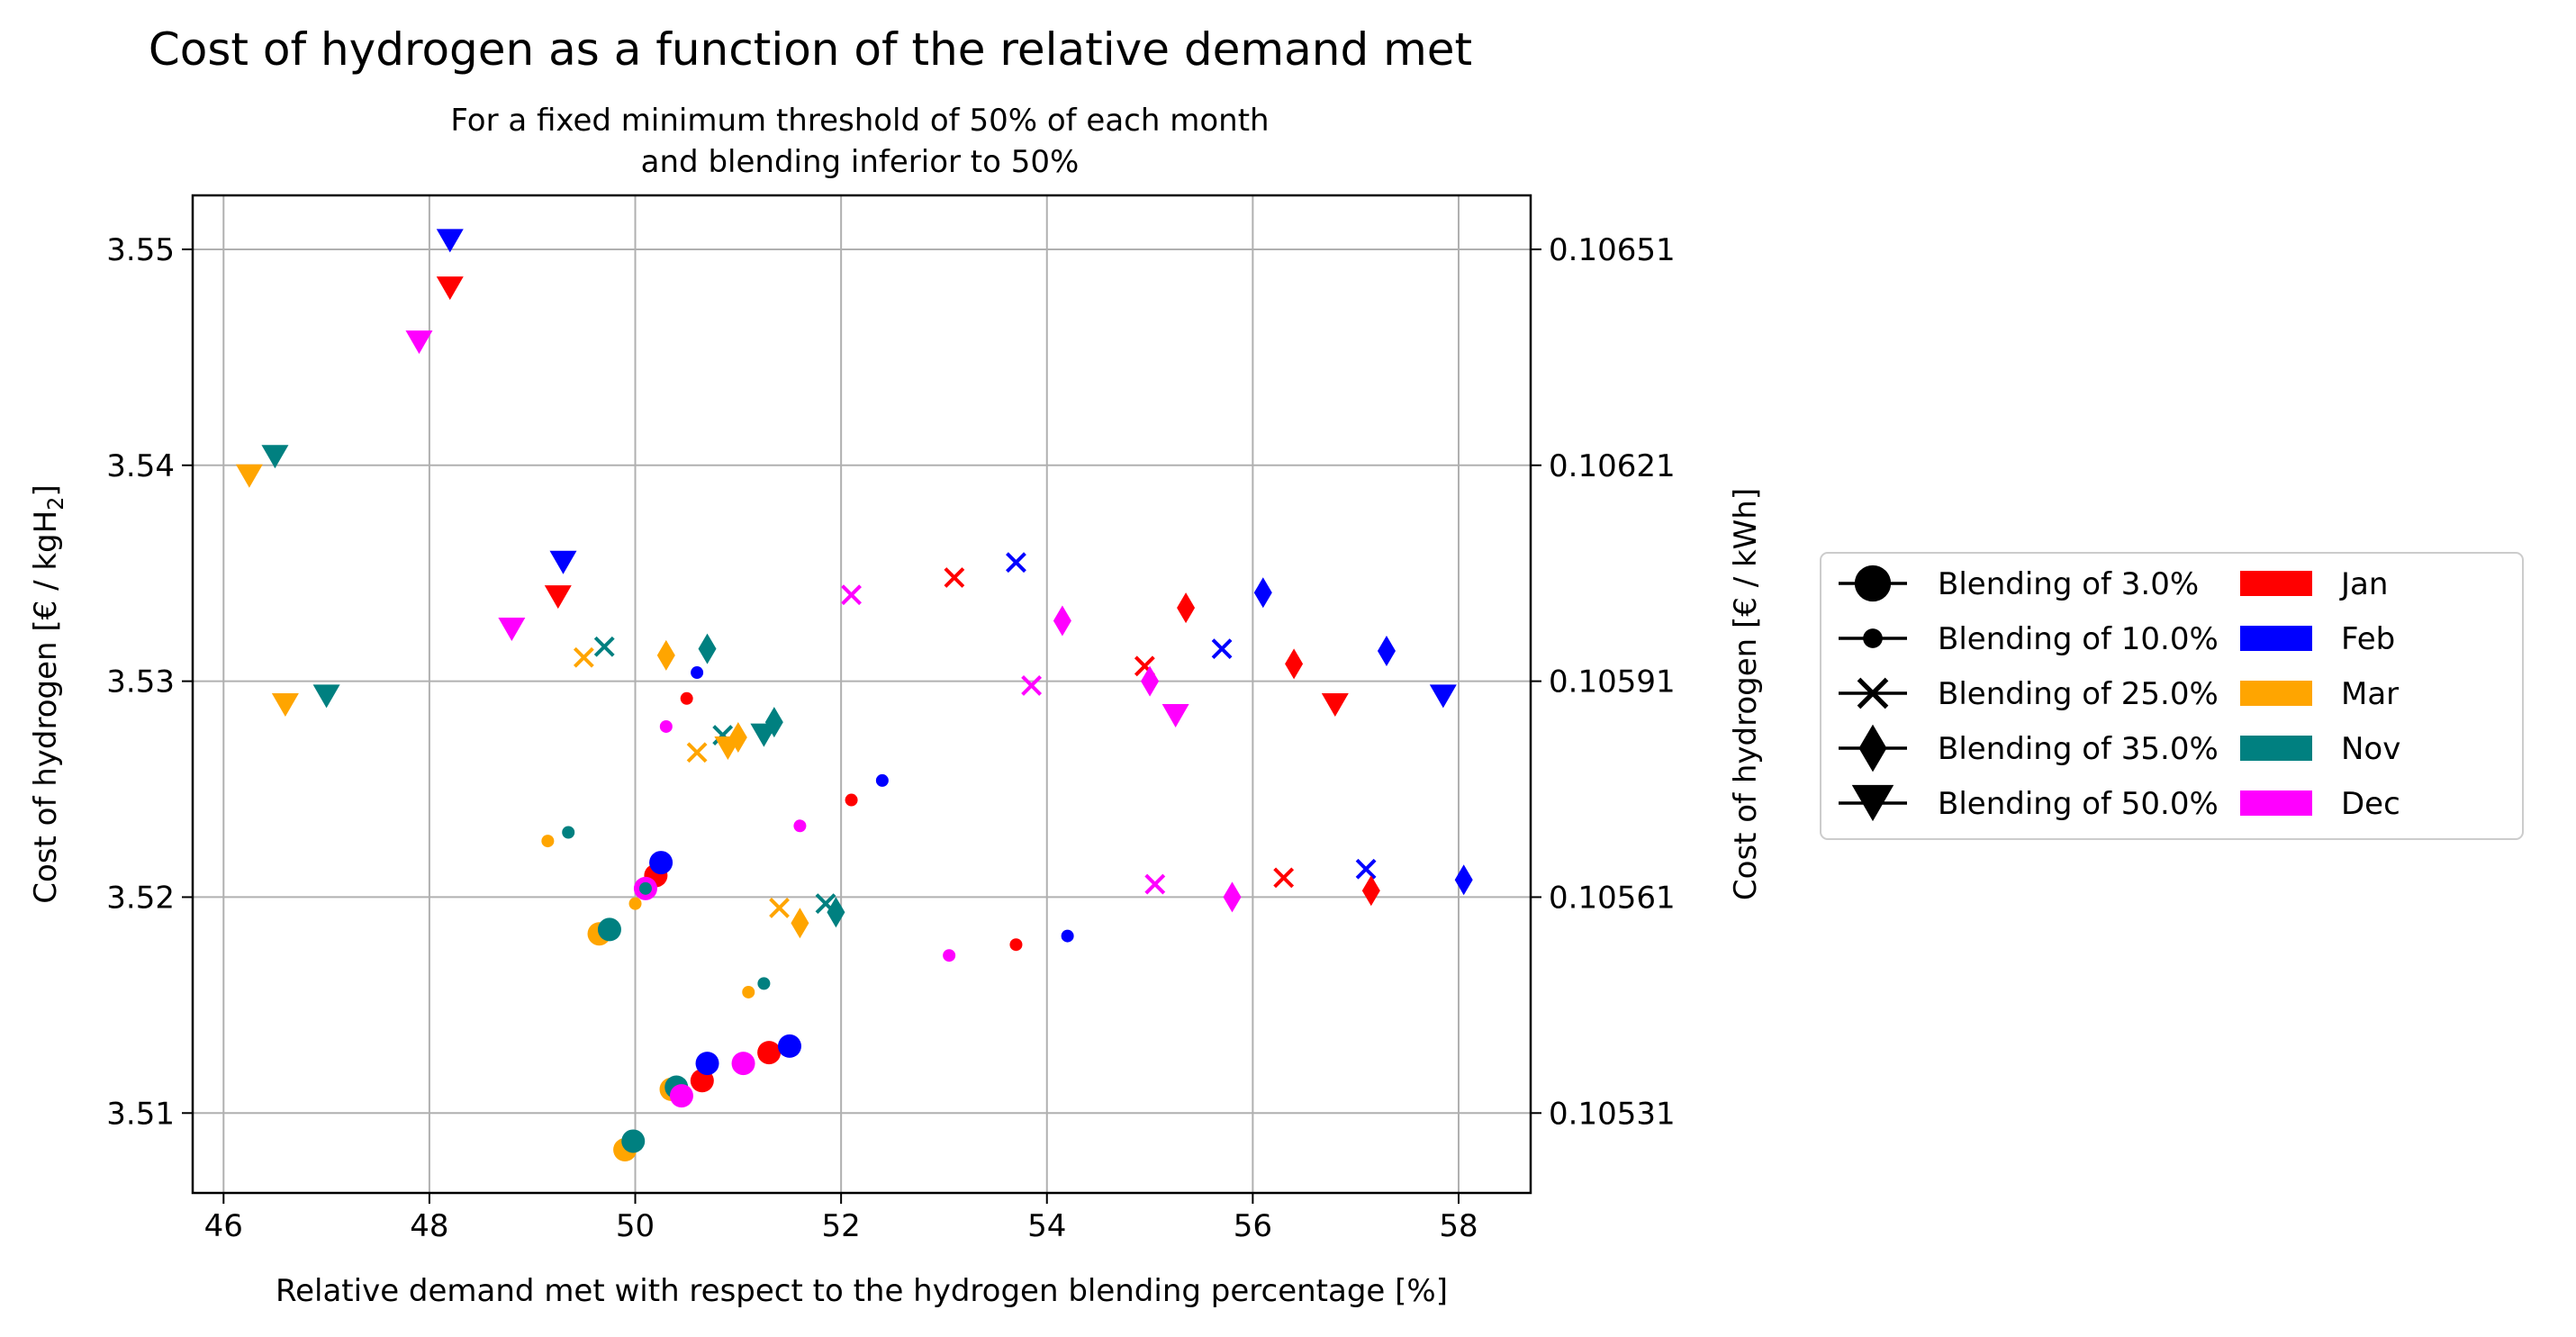 The image size is (2576, 1337). I want to click on legend-swatch-jan, so click(2276, 583).